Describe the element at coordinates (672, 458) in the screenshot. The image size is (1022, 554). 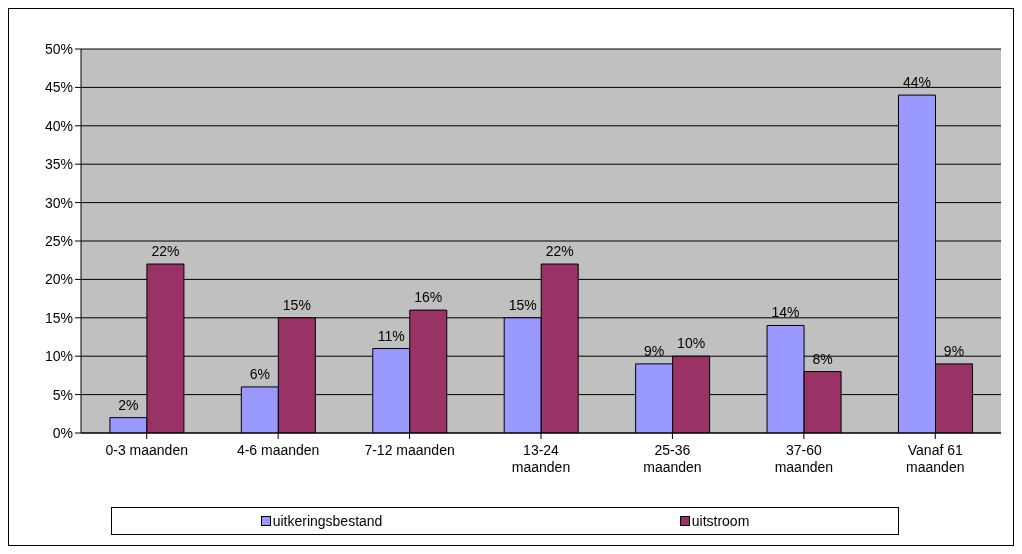
I see `x-tick-label: 25-36 maanden` at that location.